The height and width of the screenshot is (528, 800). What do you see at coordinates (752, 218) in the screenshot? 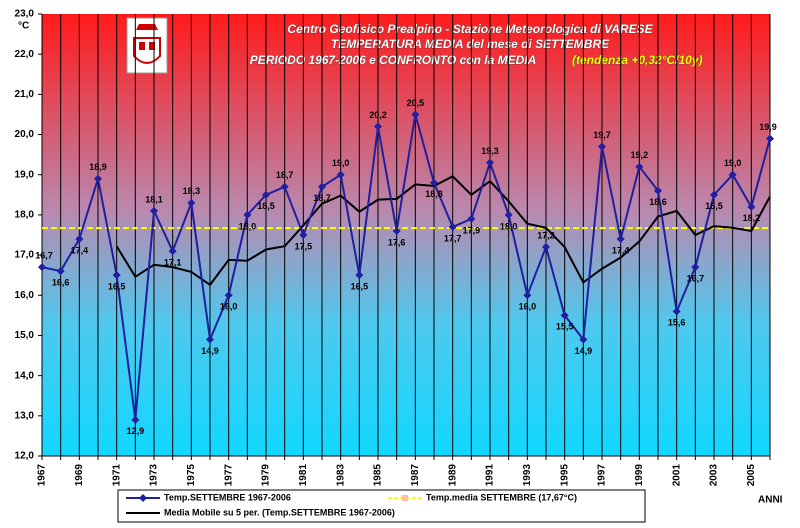
I see `data-label: 18,2` at bounding box center [752, 218].